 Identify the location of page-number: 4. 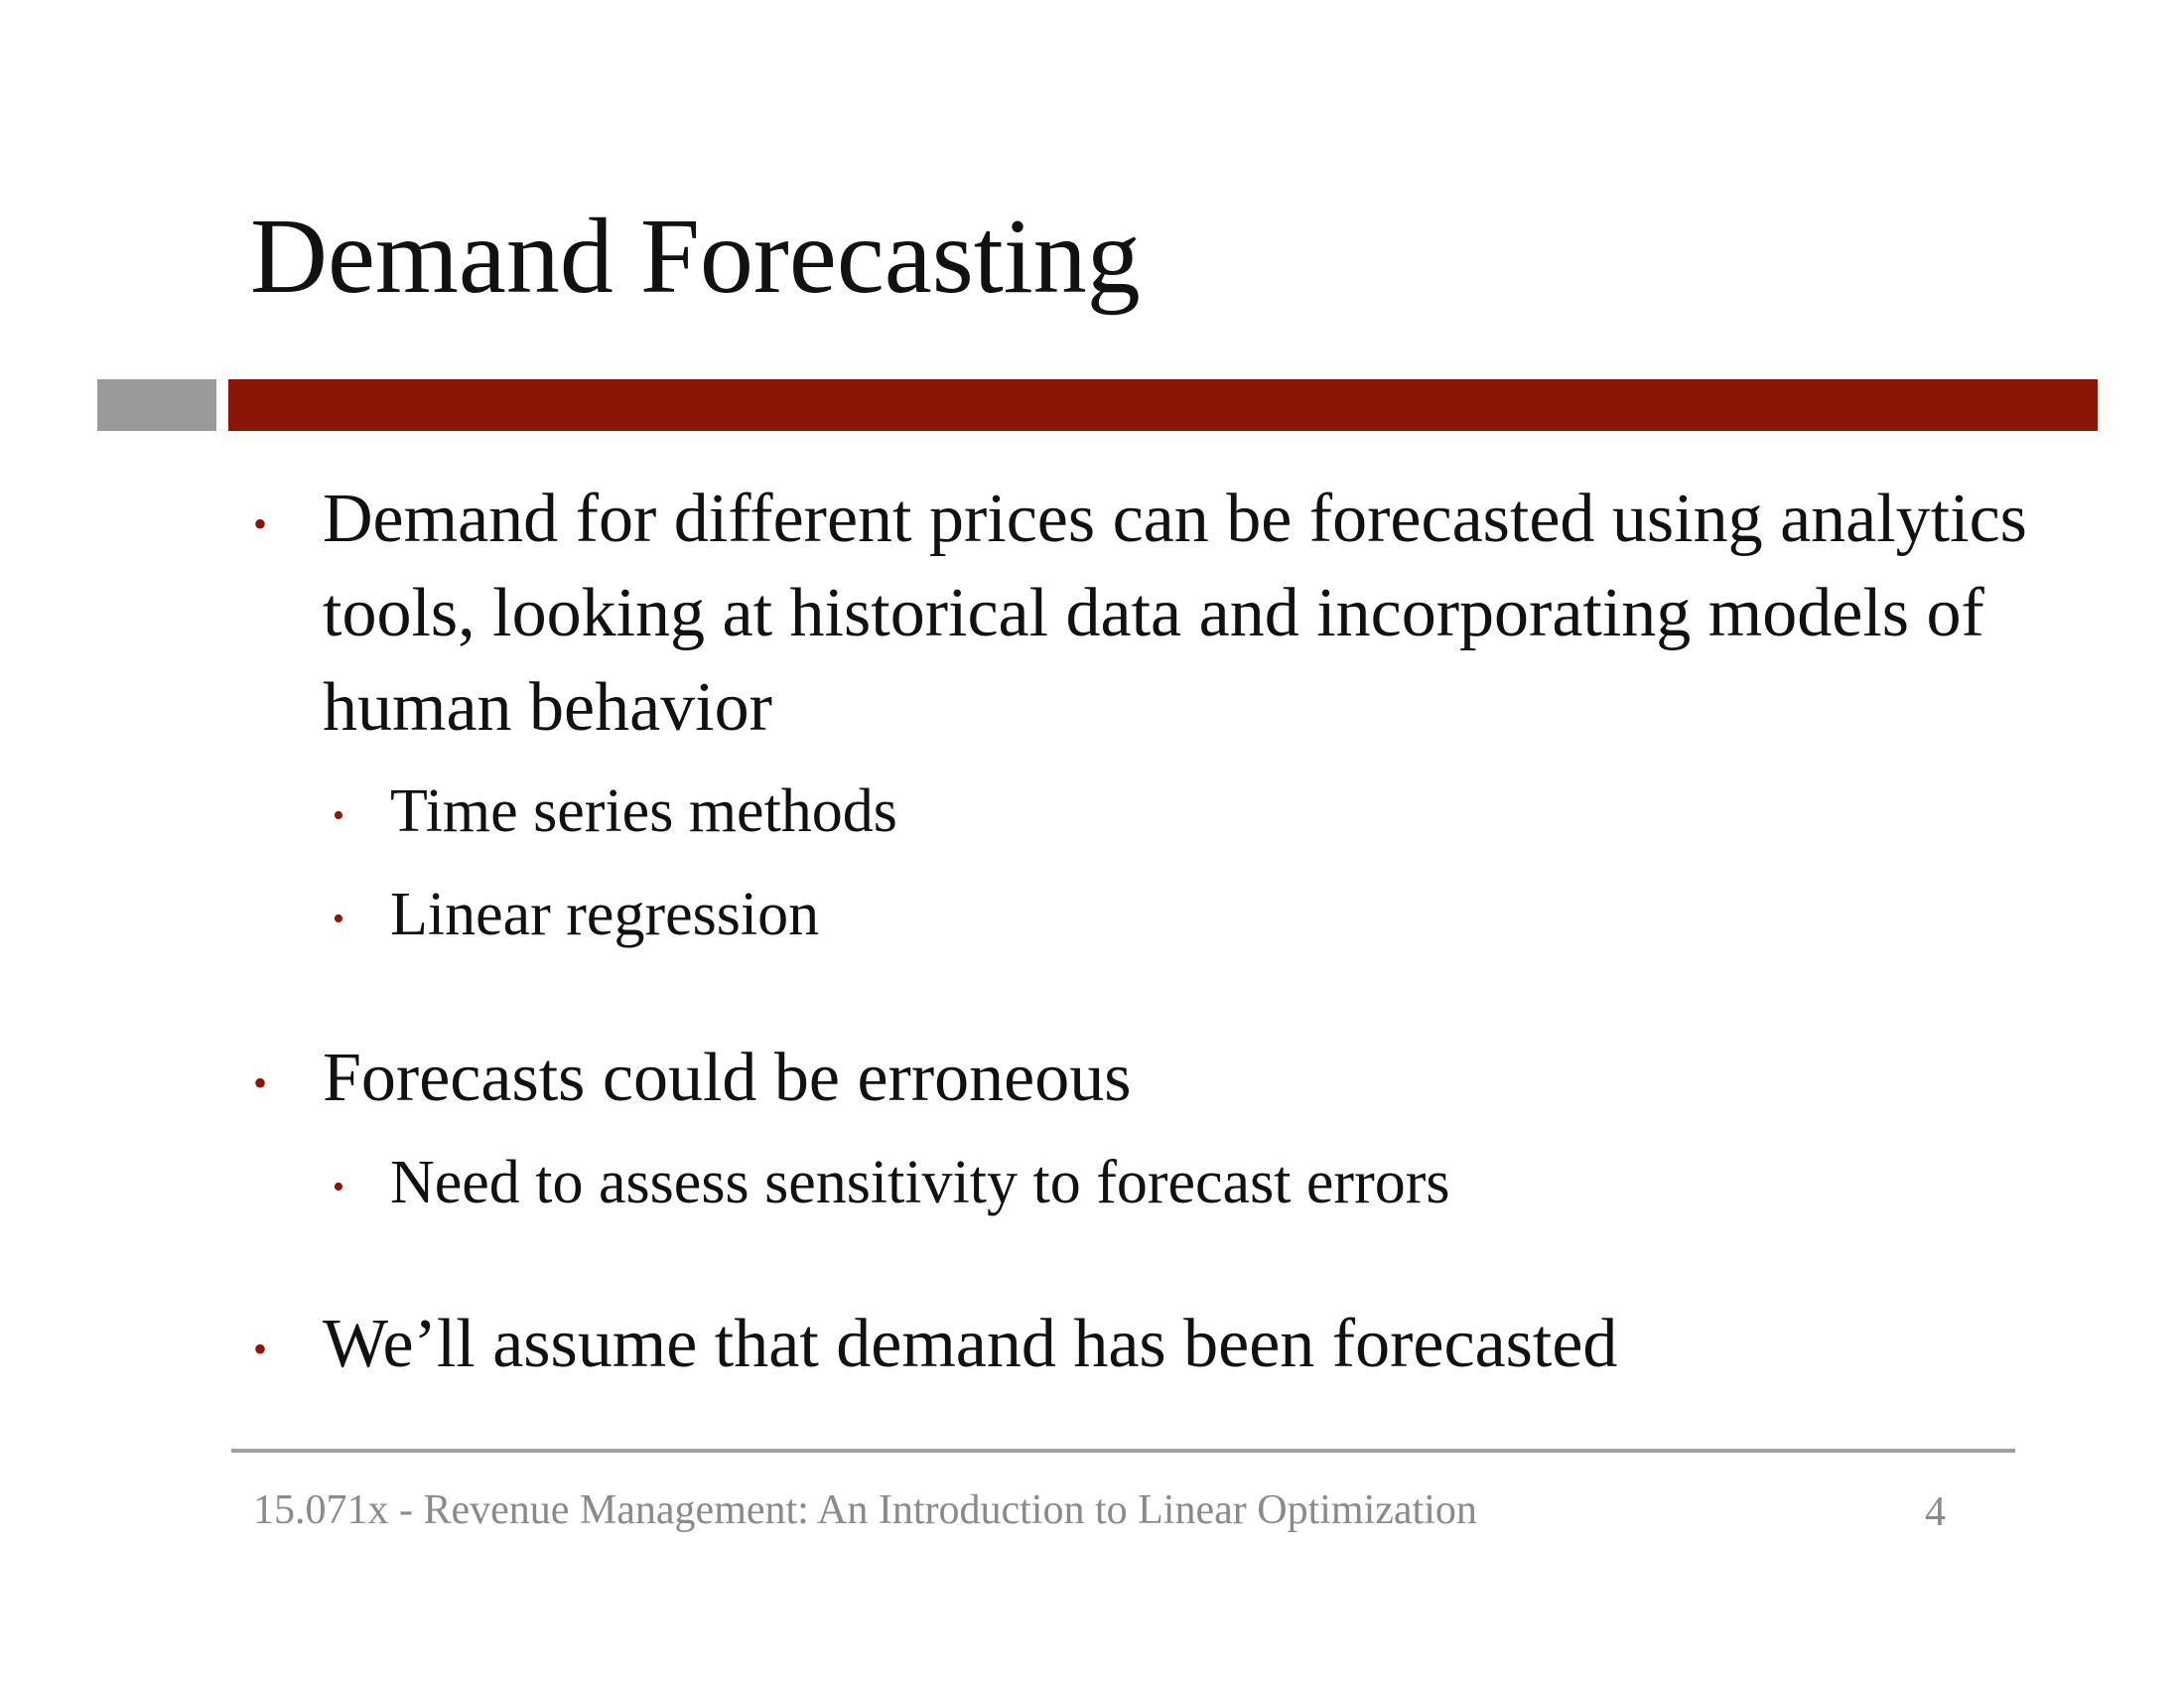
(1935, 1512).